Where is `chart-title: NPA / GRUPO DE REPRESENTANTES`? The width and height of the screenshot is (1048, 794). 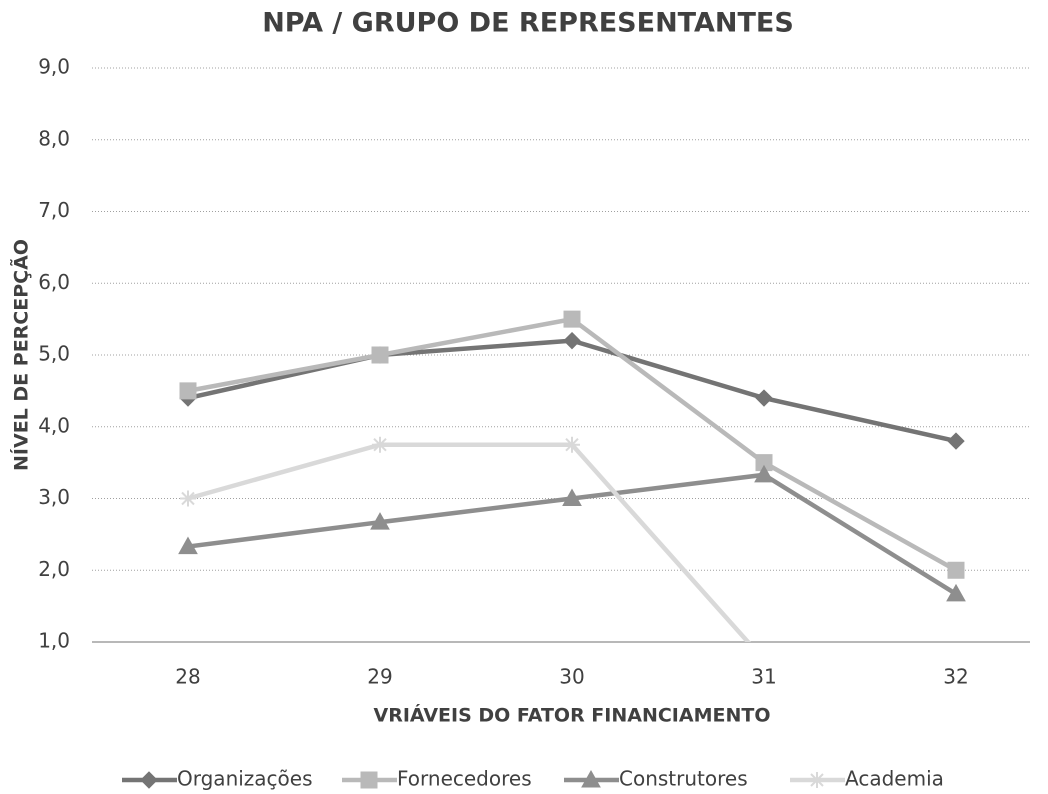
chart-title: NPA / GRUPO DE REPRESENTANTES is located at coordinates (528, 23).